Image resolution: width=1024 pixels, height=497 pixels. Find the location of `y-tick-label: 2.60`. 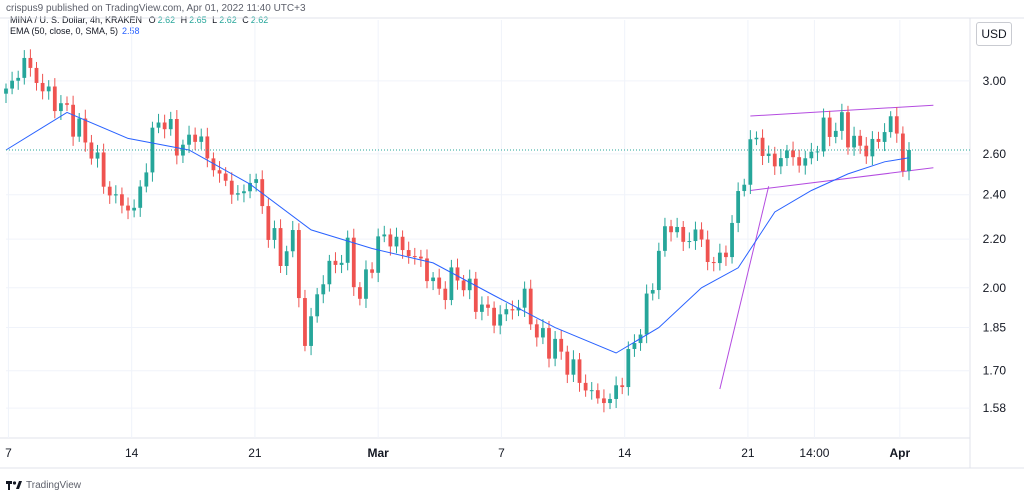

y-tick-label: 2.60 is located at coordinates (995, 154).